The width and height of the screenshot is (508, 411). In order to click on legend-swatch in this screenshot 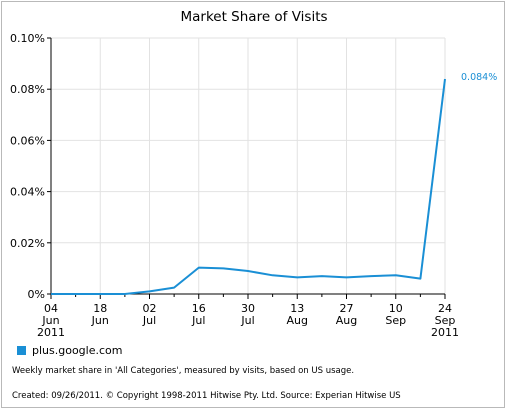, I will do `click(21, 350)`.